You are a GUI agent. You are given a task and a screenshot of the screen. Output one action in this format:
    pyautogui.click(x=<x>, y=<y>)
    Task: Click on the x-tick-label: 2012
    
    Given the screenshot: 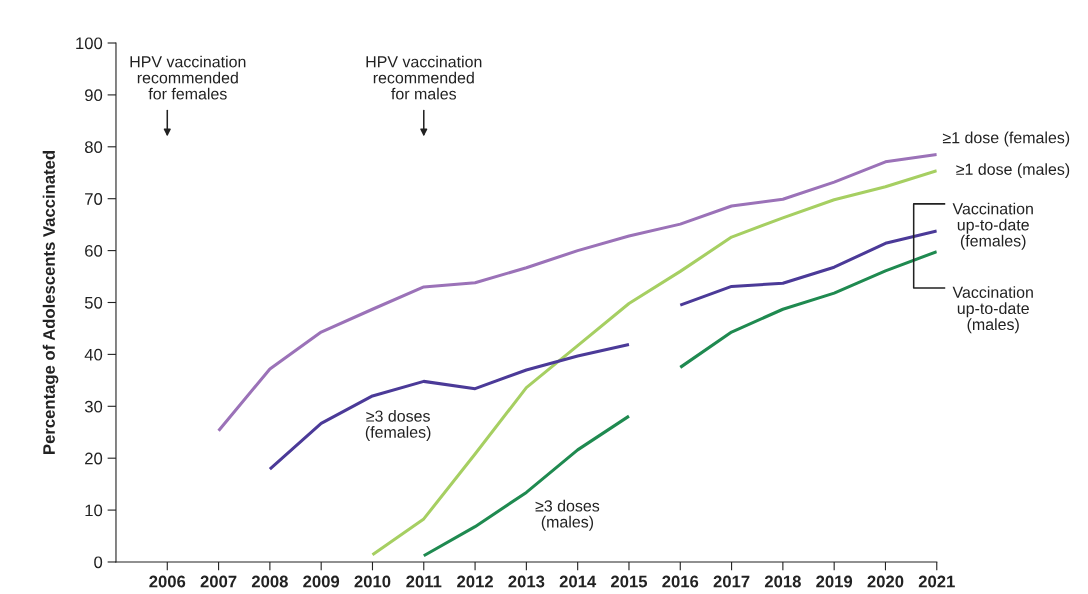 What is the action you would take?
    pyautogui.click(x=475, y=581)
    